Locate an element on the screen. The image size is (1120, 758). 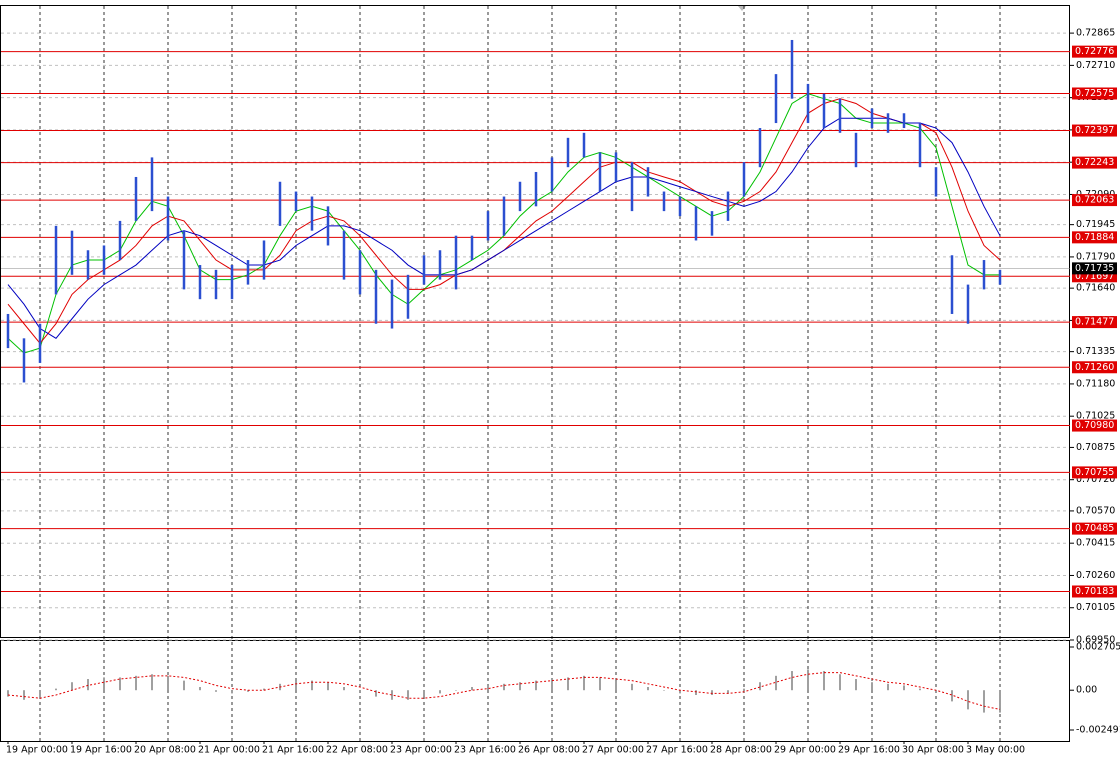
level-label: 0.72243 is located at coordinates (1094, 162).